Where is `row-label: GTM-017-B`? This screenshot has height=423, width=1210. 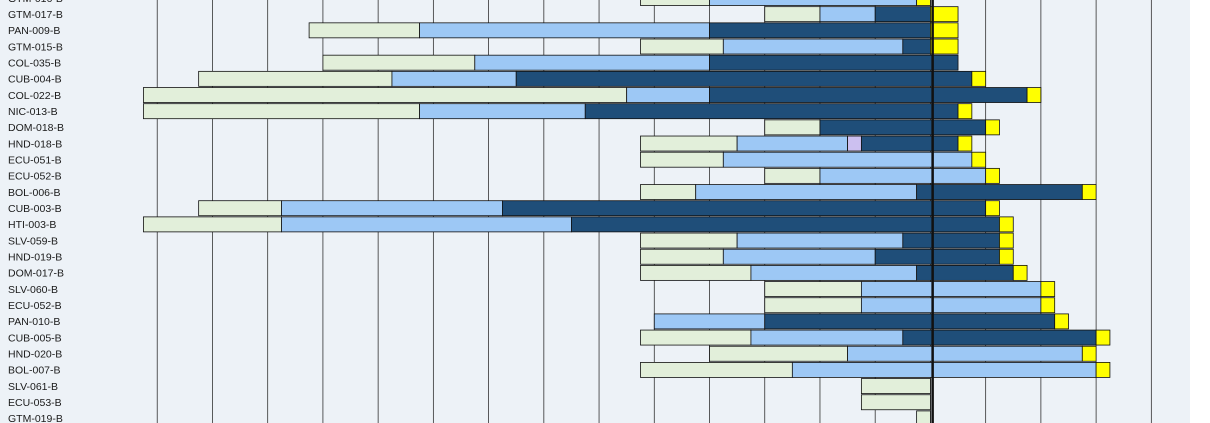 row-label: GTM-017-B is located at coordinates (35, 15).